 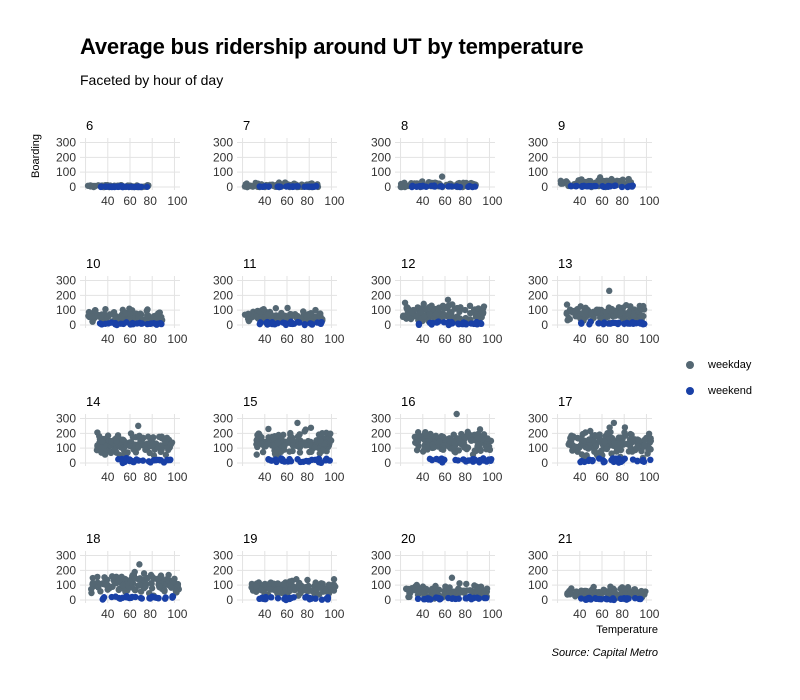 I want to click on facet-label: 11, so click(x=250, y=263).